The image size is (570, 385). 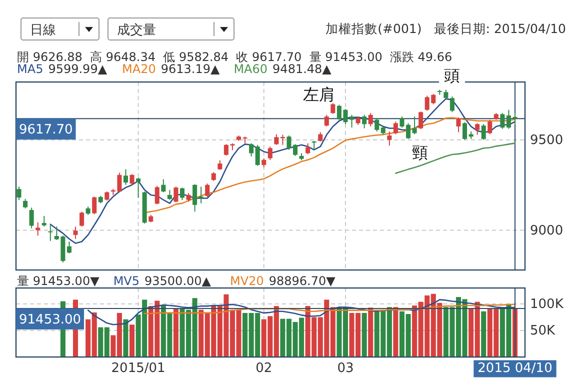 I want to click on text: 9613.19▲, so click(x=190, y=69).